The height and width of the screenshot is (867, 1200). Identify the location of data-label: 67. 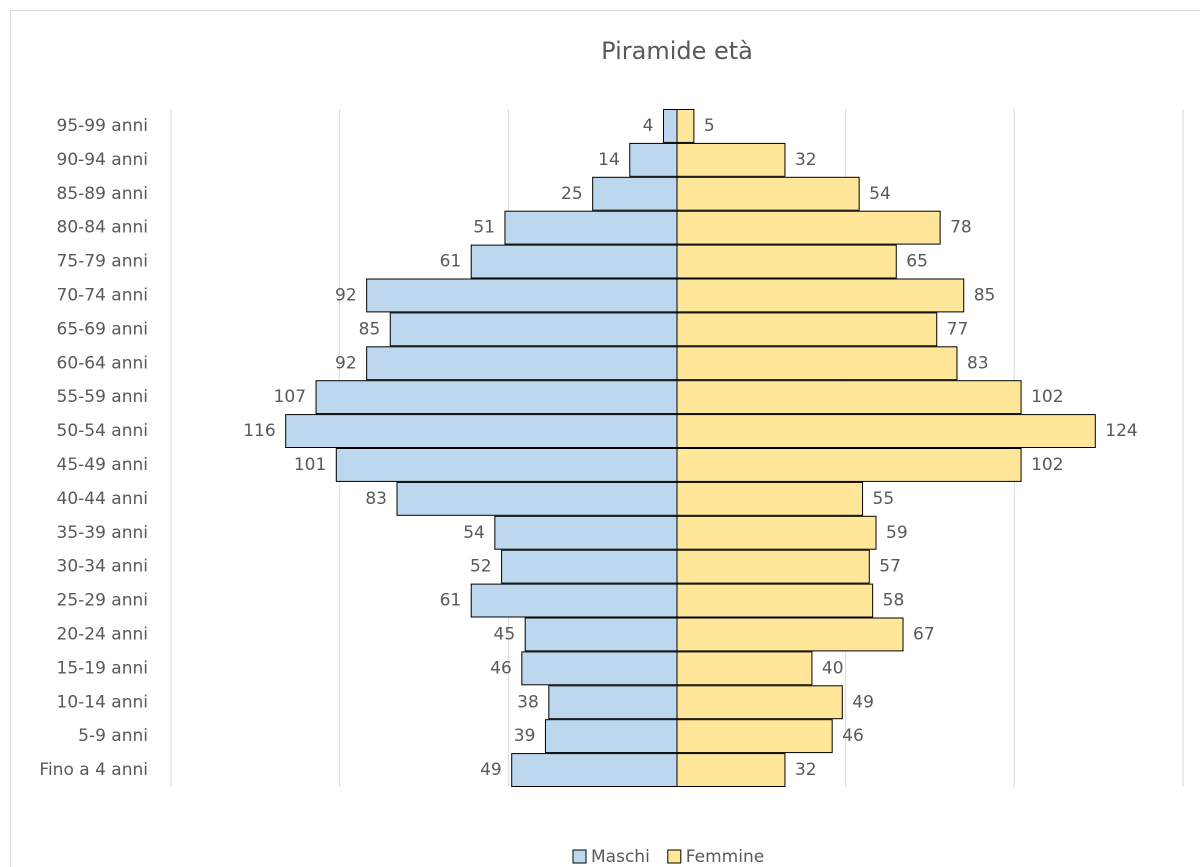
(924, 634).